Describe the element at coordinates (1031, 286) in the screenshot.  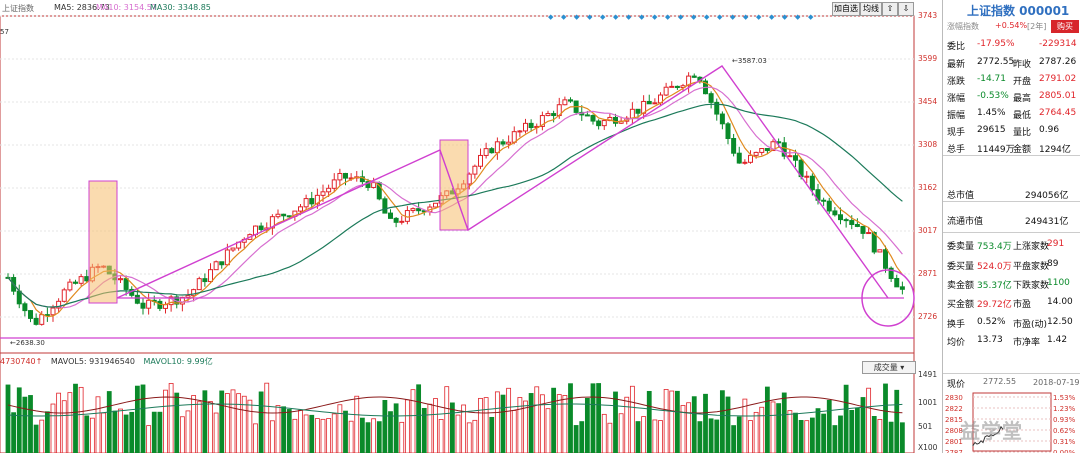
I see `quote-label: 下跌家数` at that location.